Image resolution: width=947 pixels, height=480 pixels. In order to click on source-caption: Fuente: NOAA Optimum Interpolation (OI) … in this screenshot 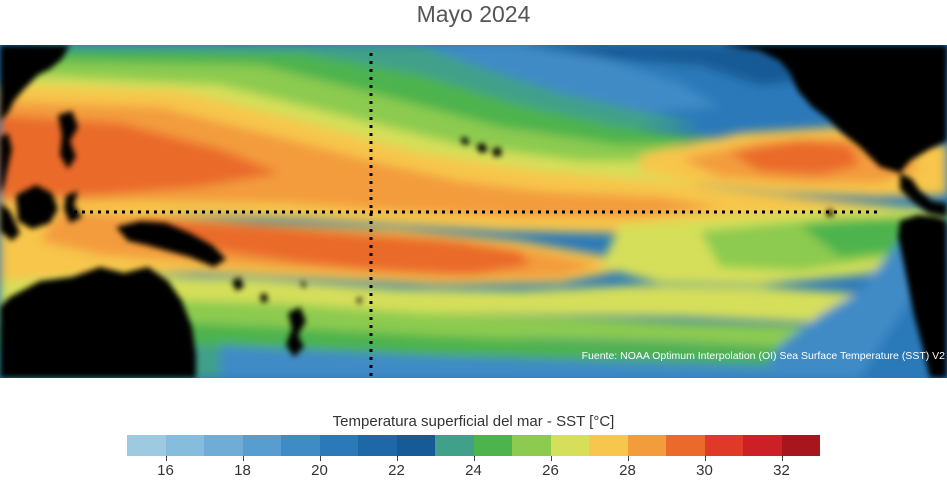, I will do `click(763, 356)`.